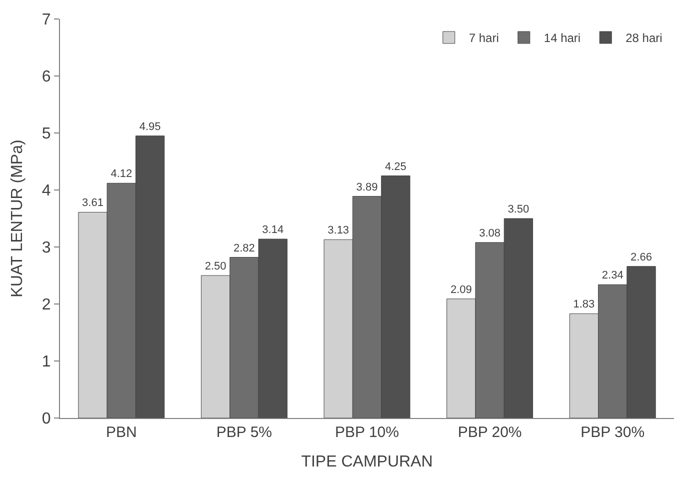 This screenshot has height=479, width=689. What do you see at coordinates (46, 419) in the screenshot?
I see `y-tick-label: 0` at bounding box center [46, 419].